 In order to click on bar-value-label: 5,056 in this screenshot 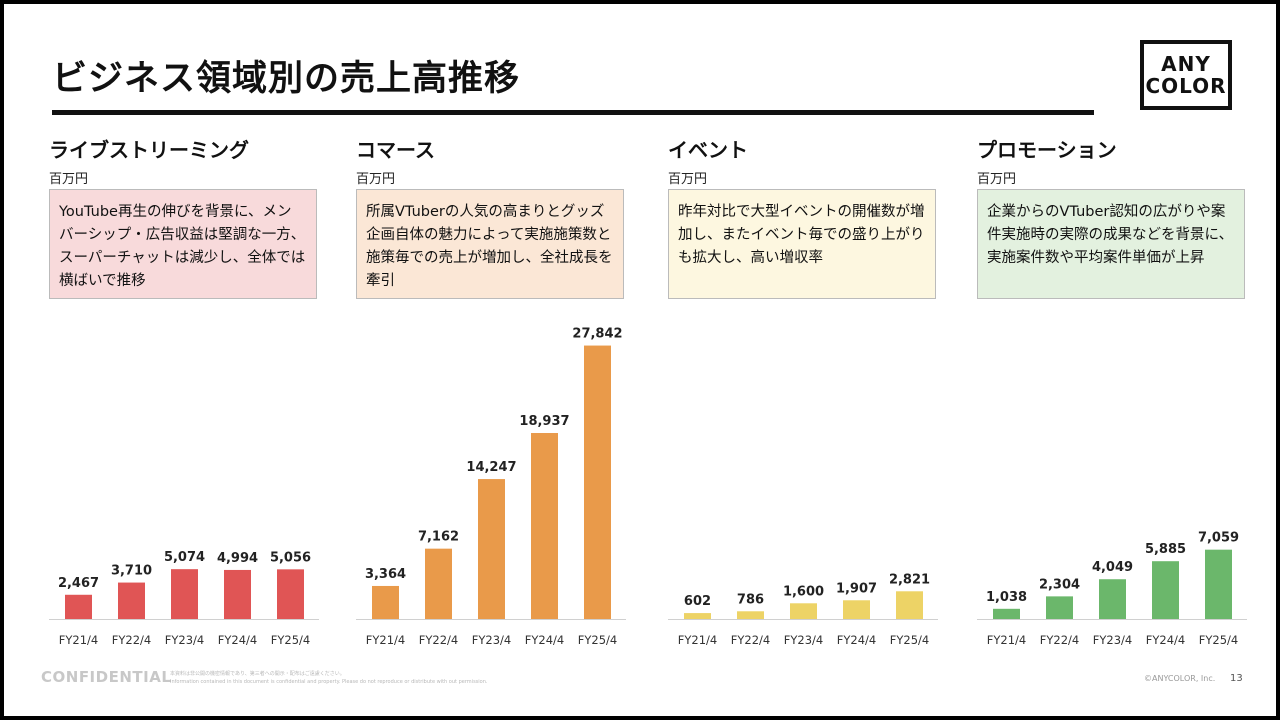, I will do `click(290, 557)`.